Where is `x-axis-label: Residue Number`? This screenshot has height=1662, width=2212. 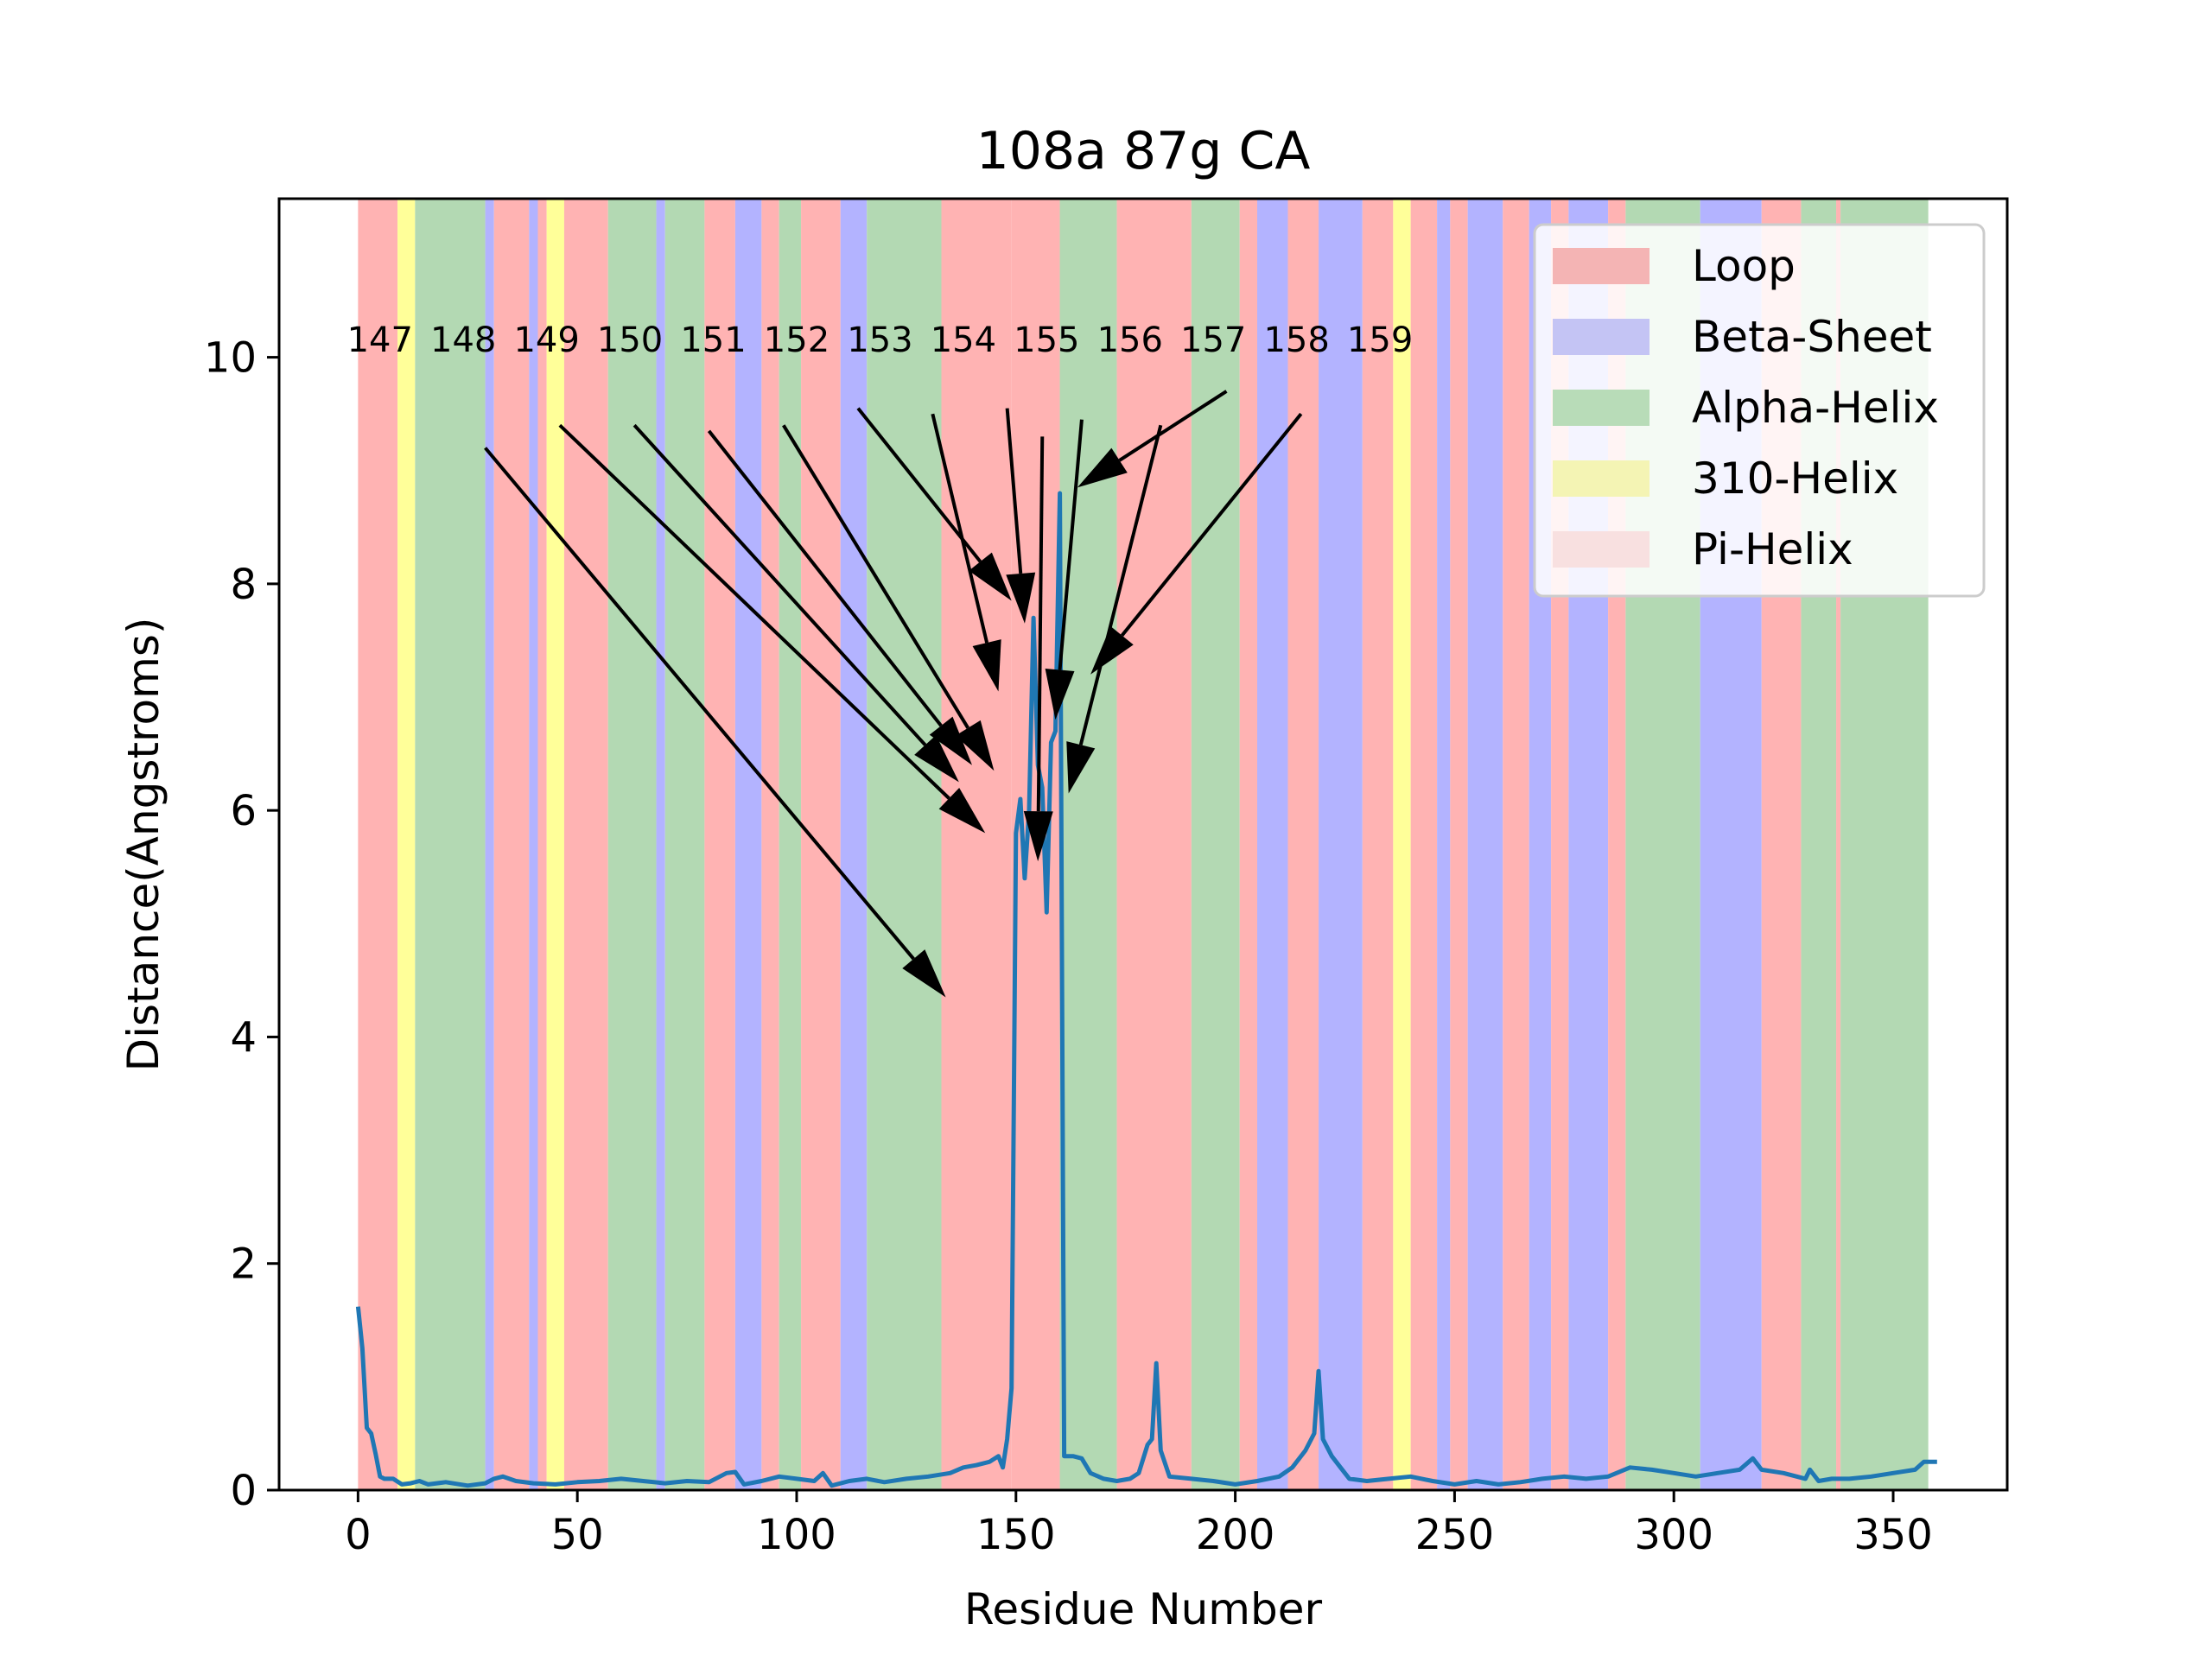 x-axis-label: Residue Number is located at coordinates (1143, 1609).